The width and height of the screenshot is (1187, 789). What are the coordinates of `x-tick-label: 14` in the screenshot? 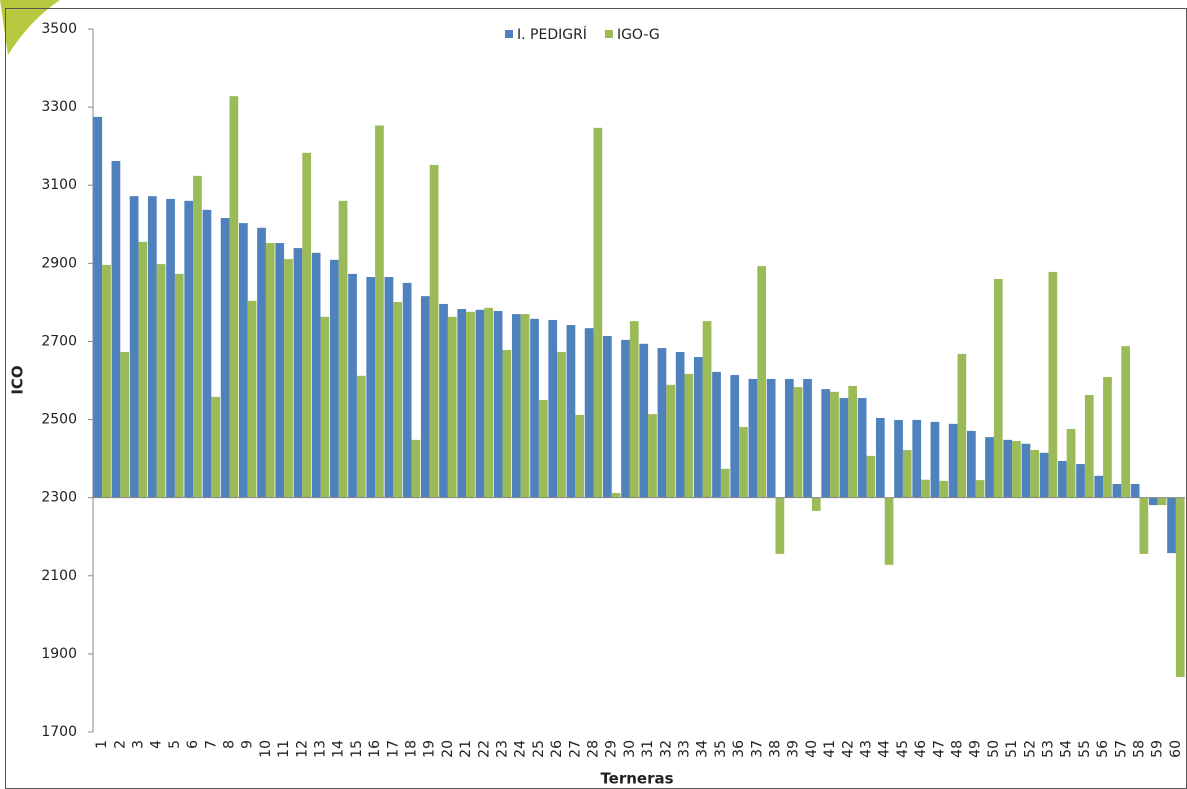 It's located at (339, 749).